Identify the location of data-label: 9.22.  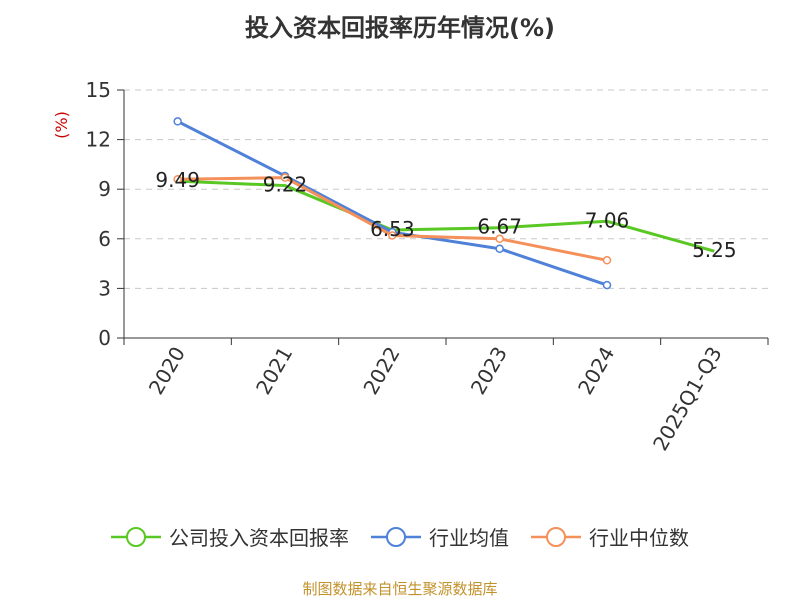
(285, 185).